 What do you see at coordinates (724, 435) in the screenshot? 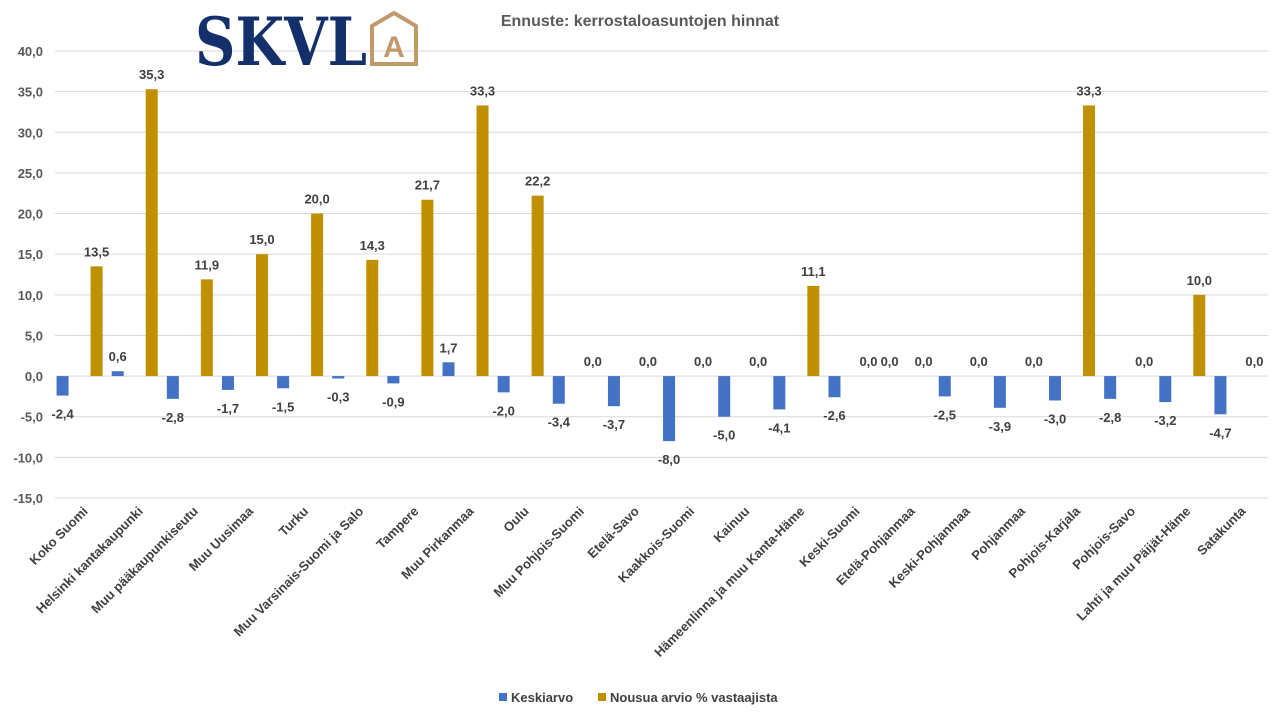
I see `data-label-keskiarvo: -5,0` at bounding box center [724, 435].